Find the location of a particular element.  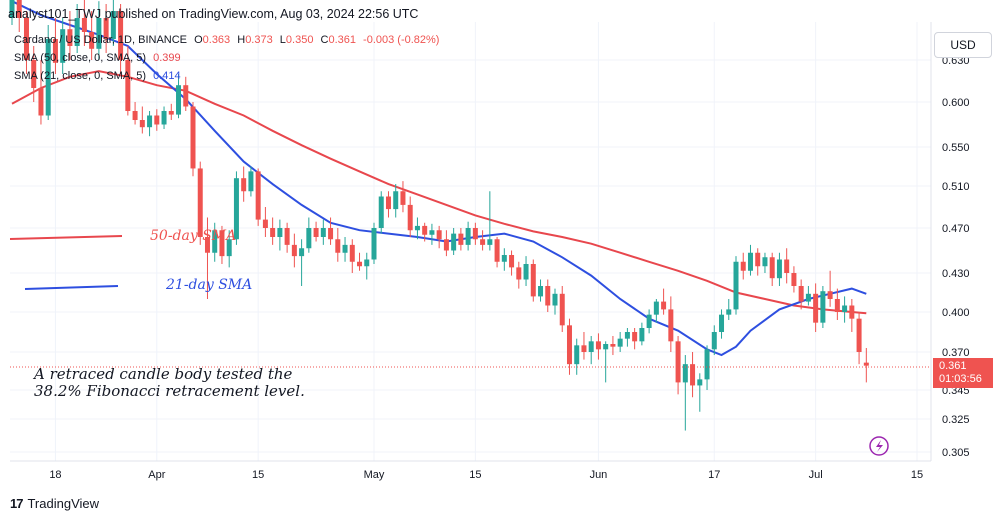

y-tick-label: 0.370 is located at coordinates (956, 353).